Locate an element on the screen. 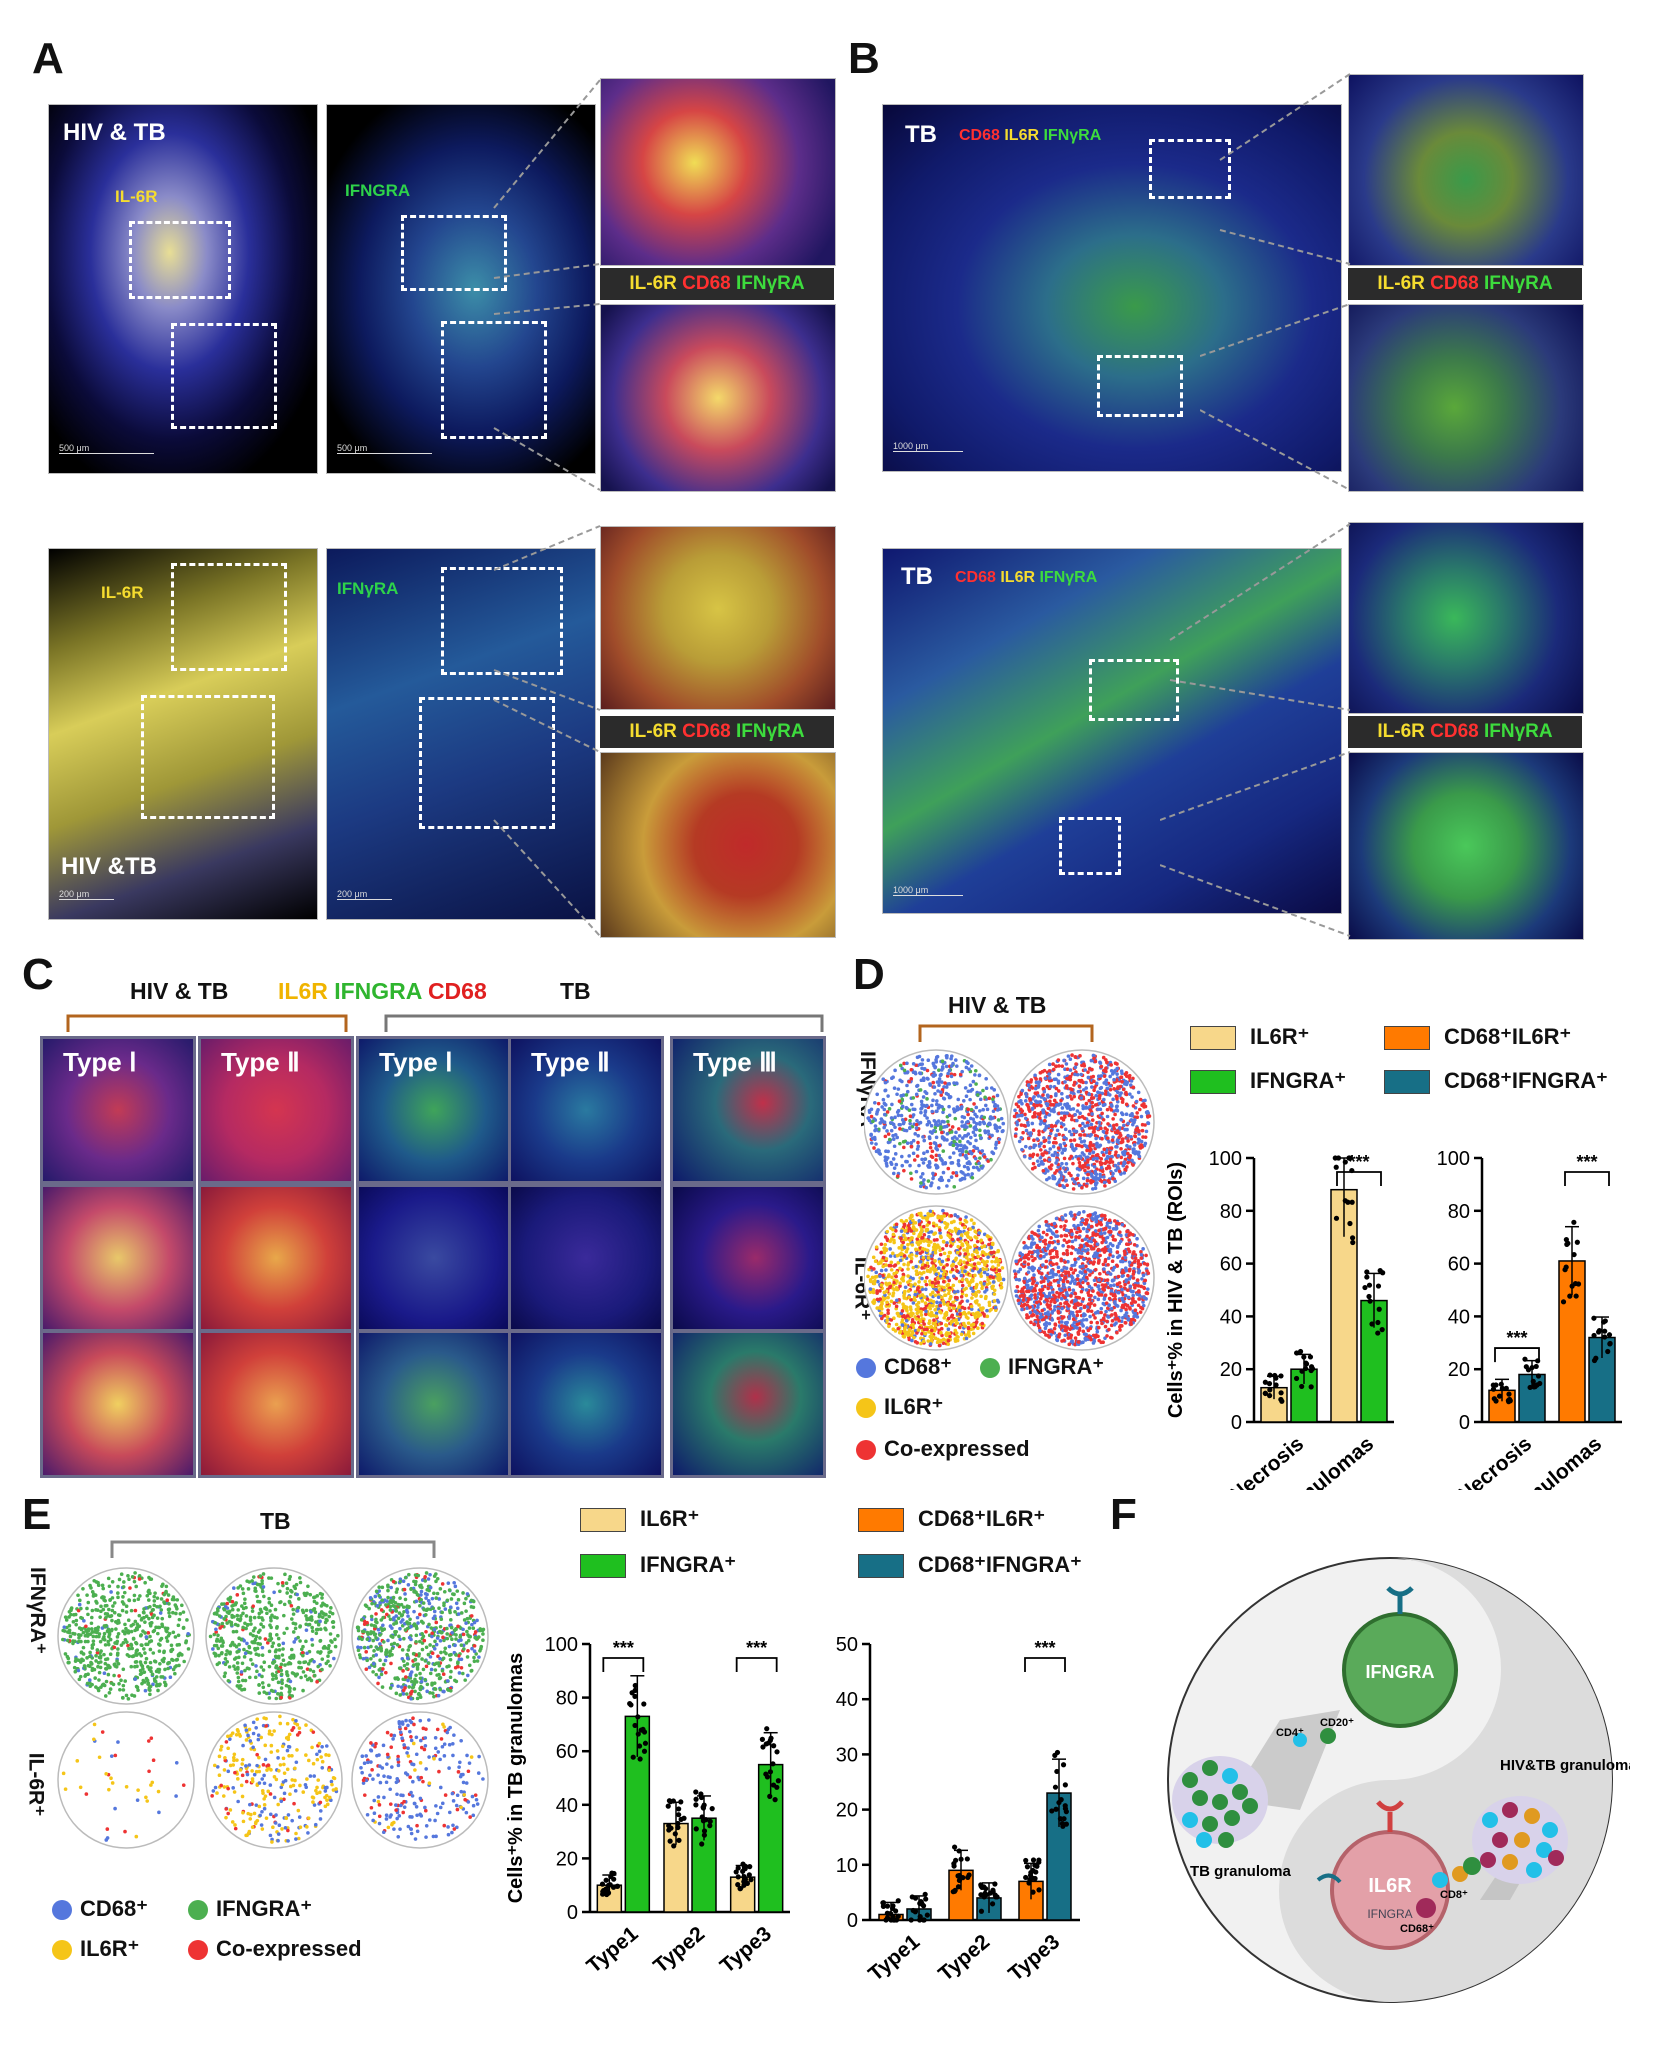 The width and height of the screenshot is (1654, 2047). hiv-tb-title: HIV & TB is located at coordinates (114, 132).